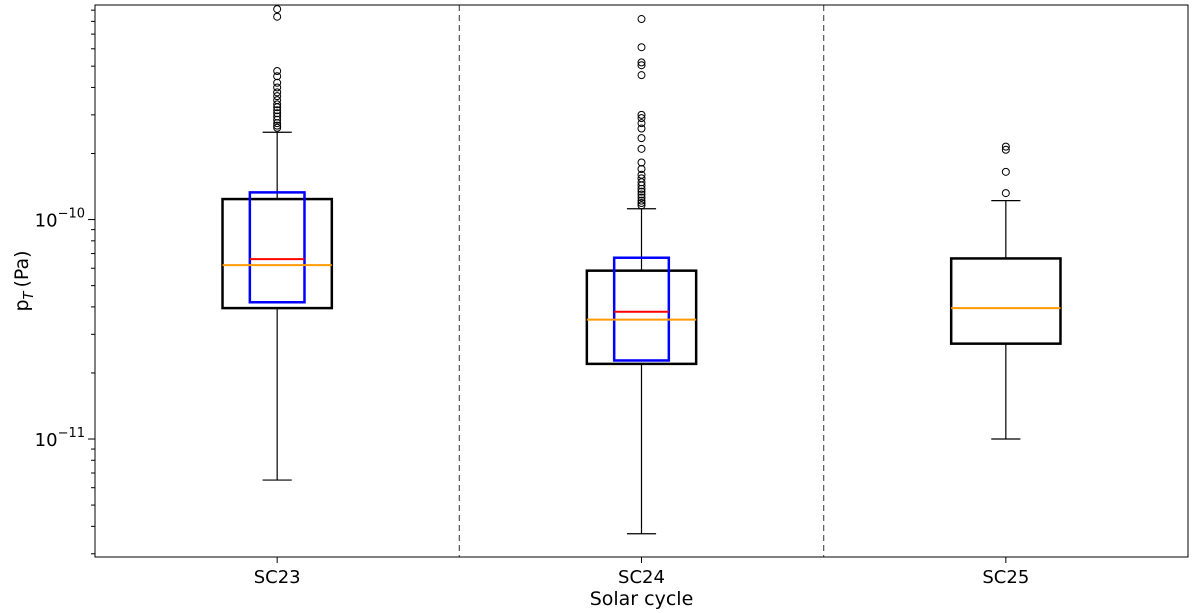 This screenshot has height=613, width=1200. I want to click on box-group-sc23, so click(277, 243).